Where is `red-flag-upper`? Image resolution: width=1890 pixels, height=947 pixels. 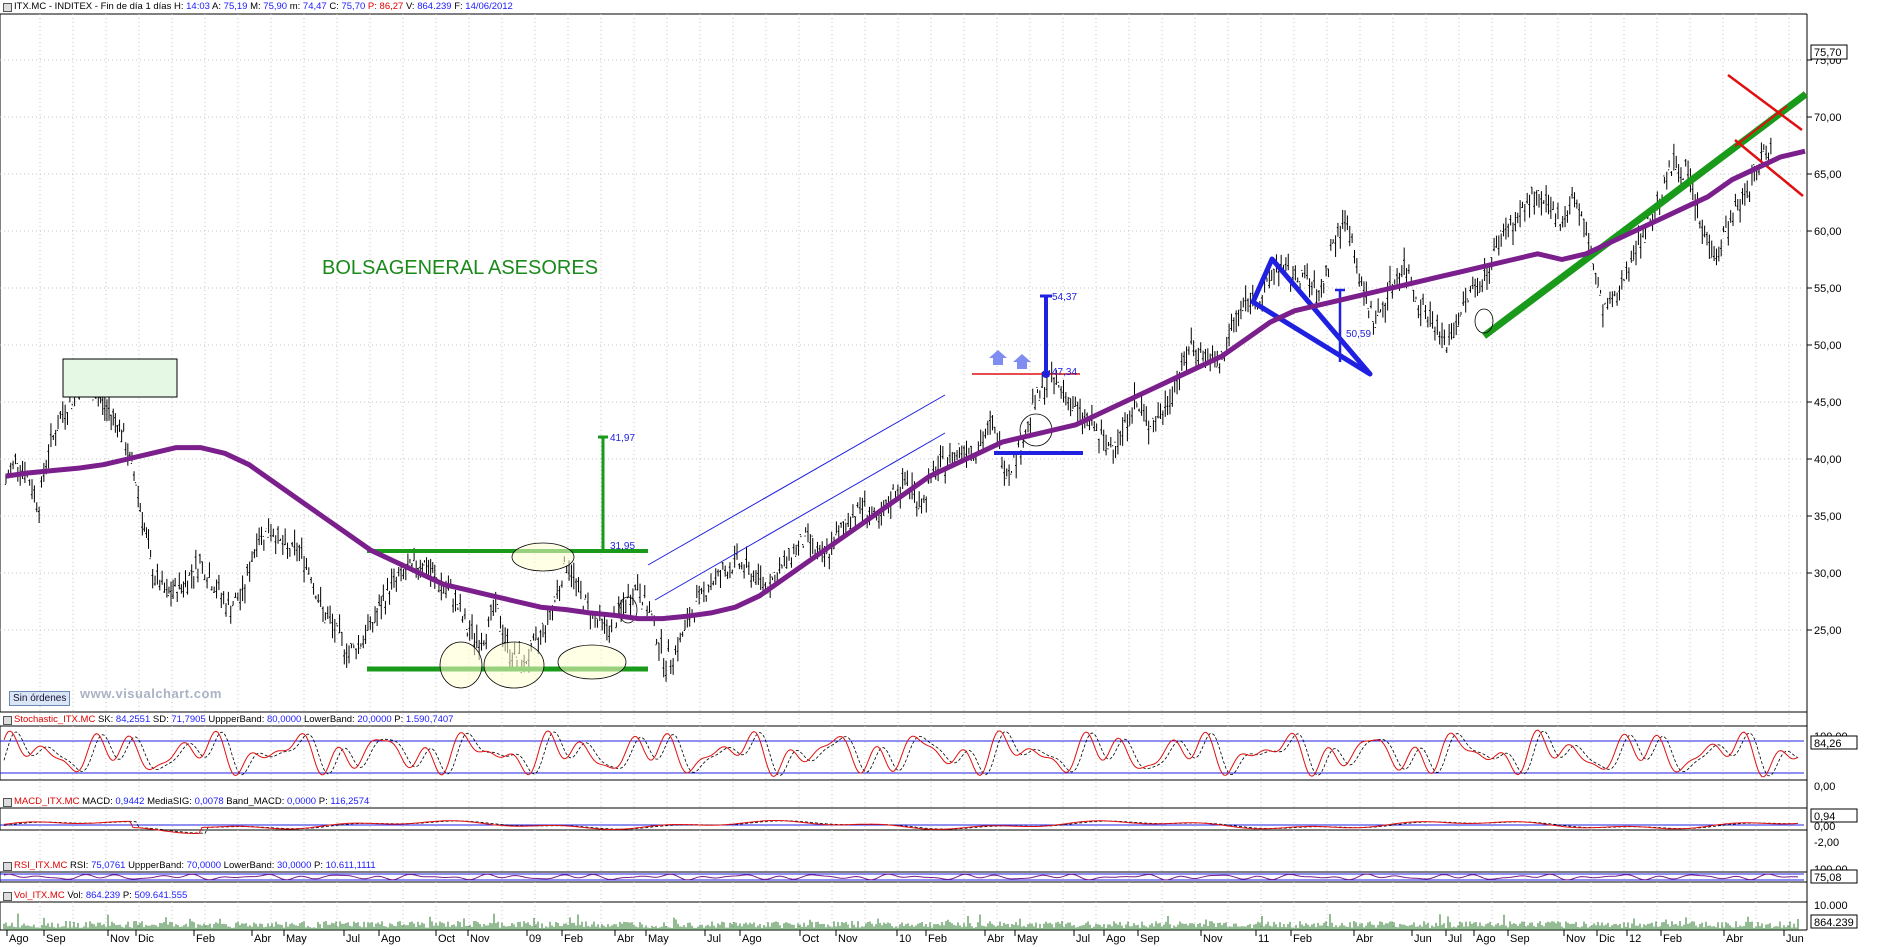 red-flag-upper is located at coordinates (1765, 102).